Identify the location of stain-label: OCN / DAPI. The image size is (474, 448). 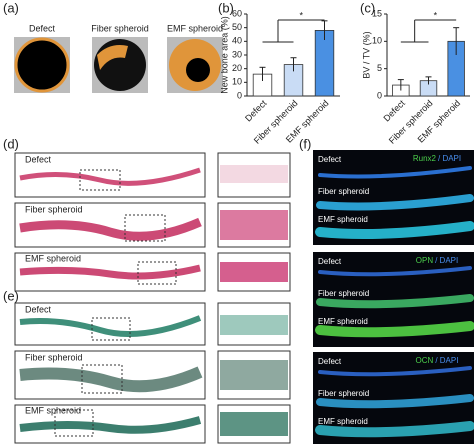
(437, 360).